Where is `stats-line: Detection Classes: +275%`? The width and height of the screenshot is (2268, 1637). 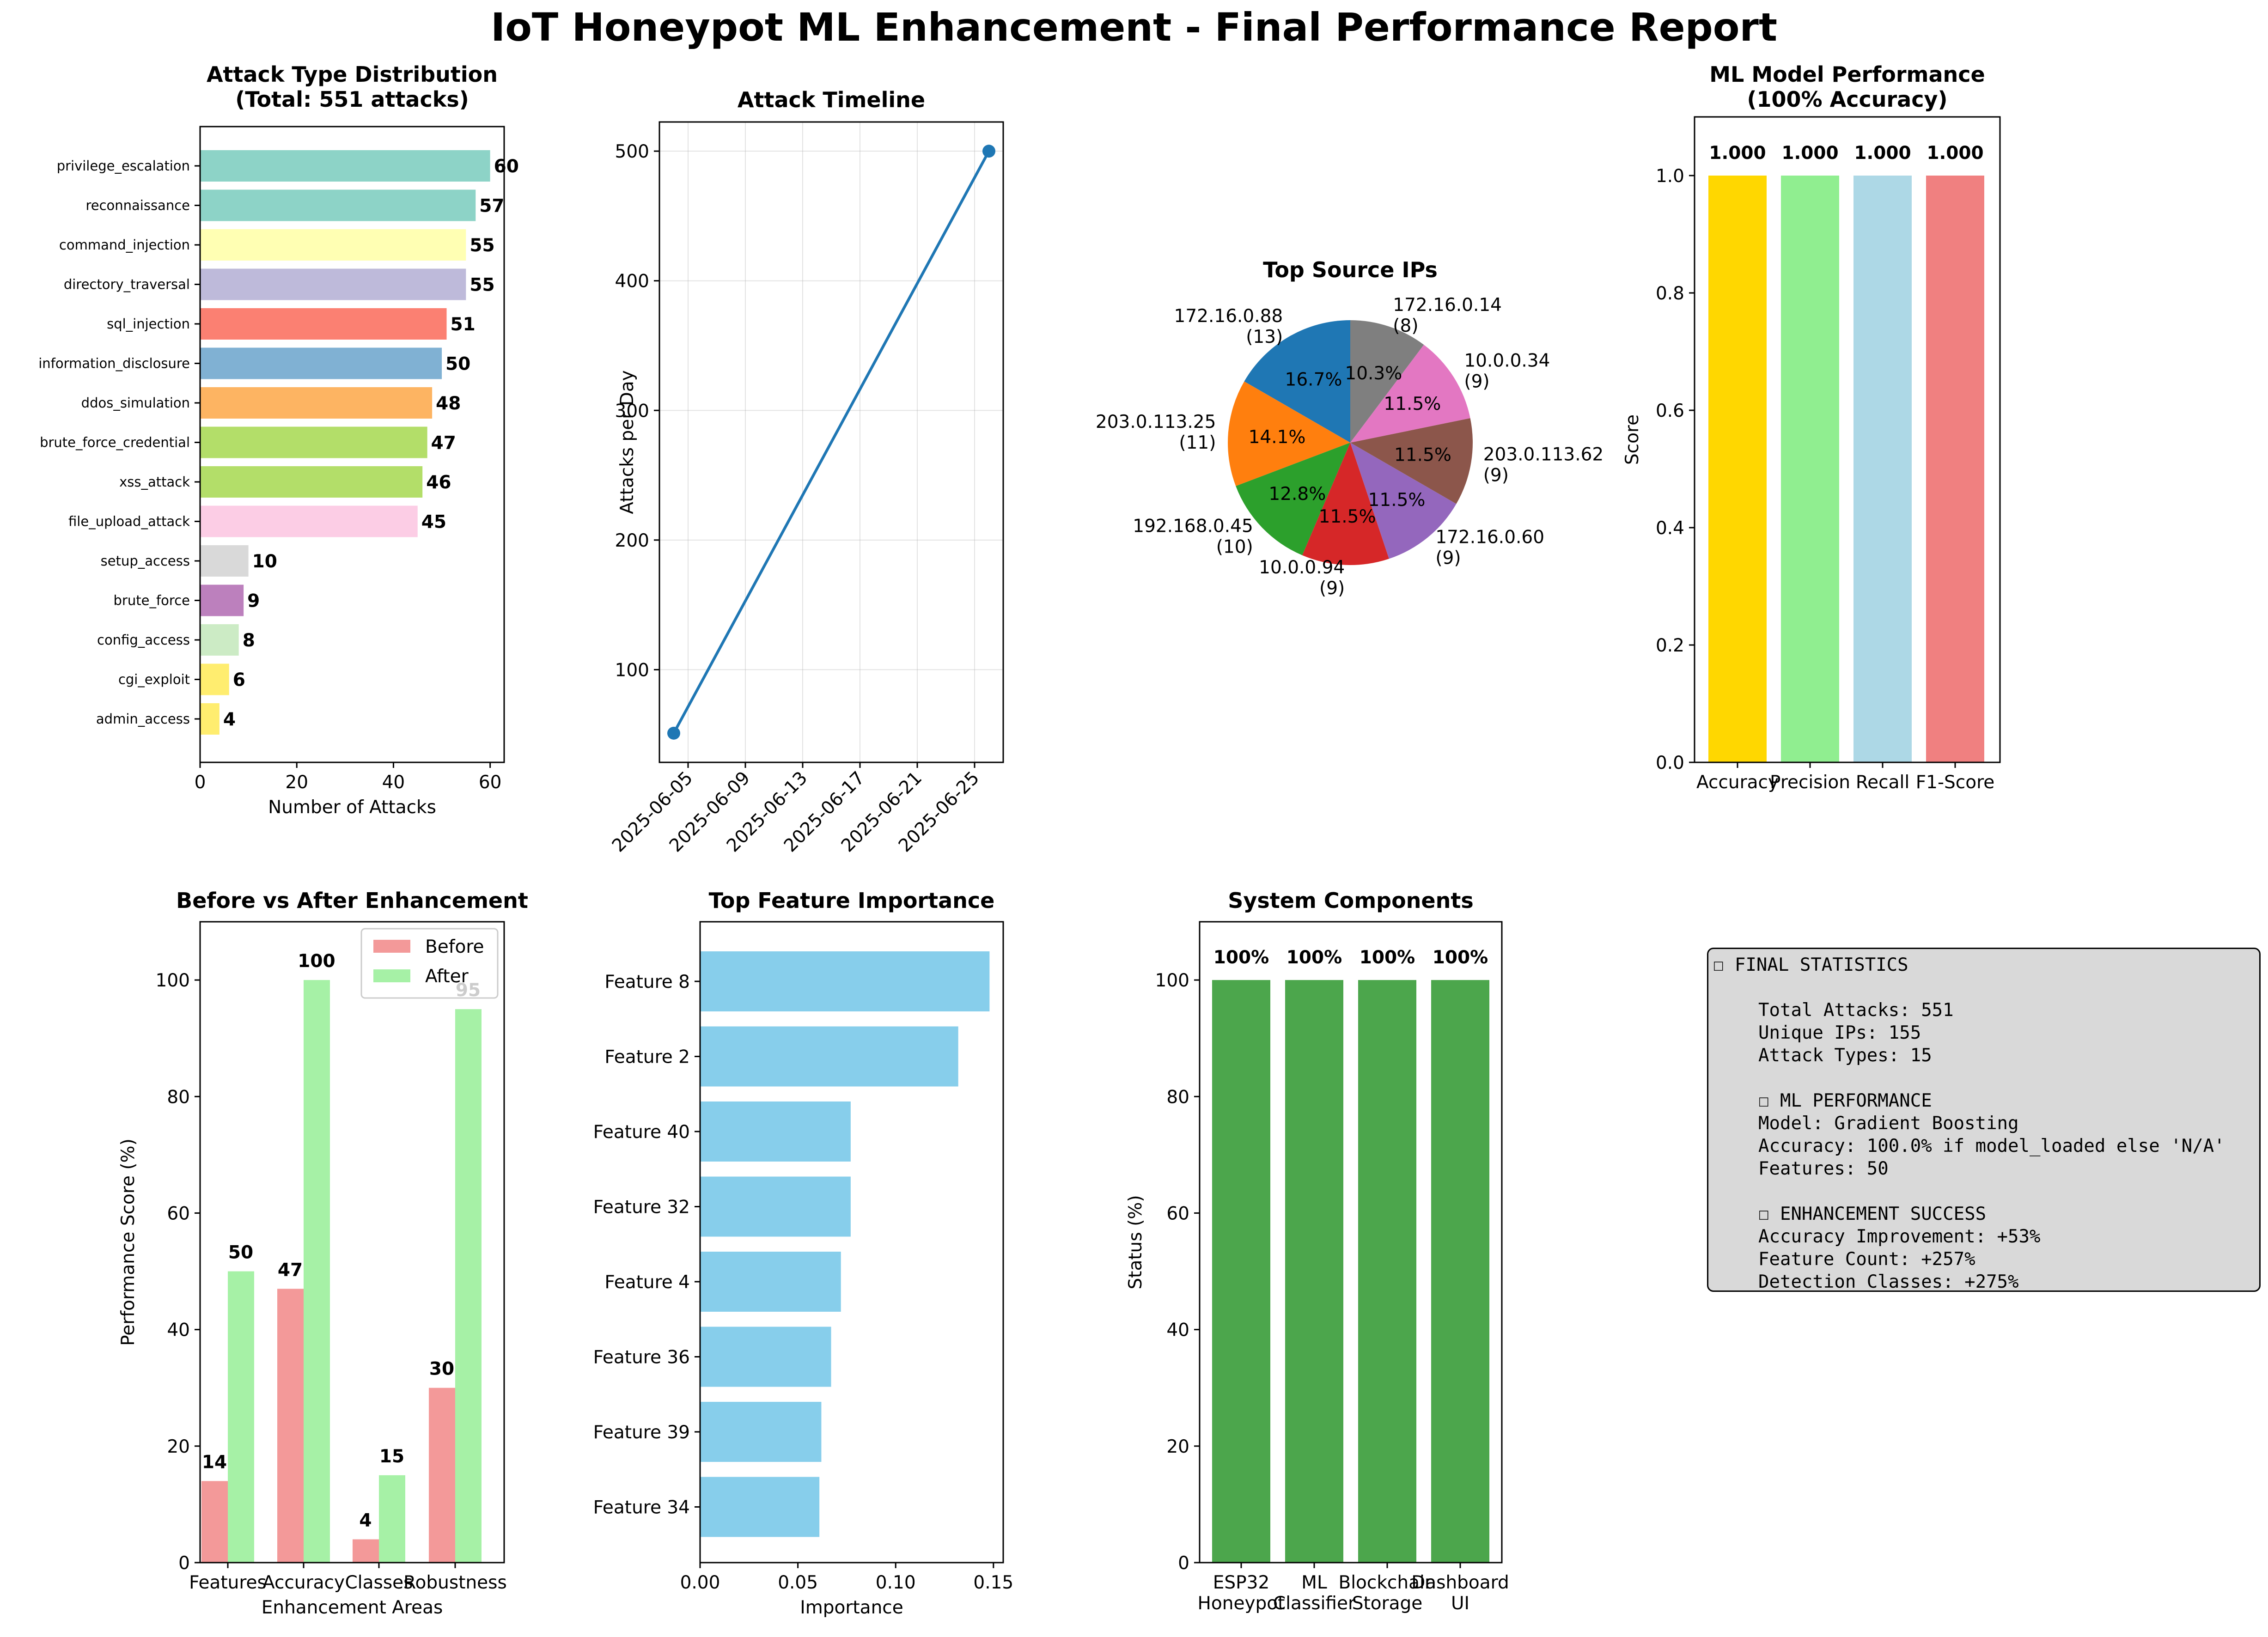 stats-line: Detection Classes: +275% is located at coordinates (1889, 1282).